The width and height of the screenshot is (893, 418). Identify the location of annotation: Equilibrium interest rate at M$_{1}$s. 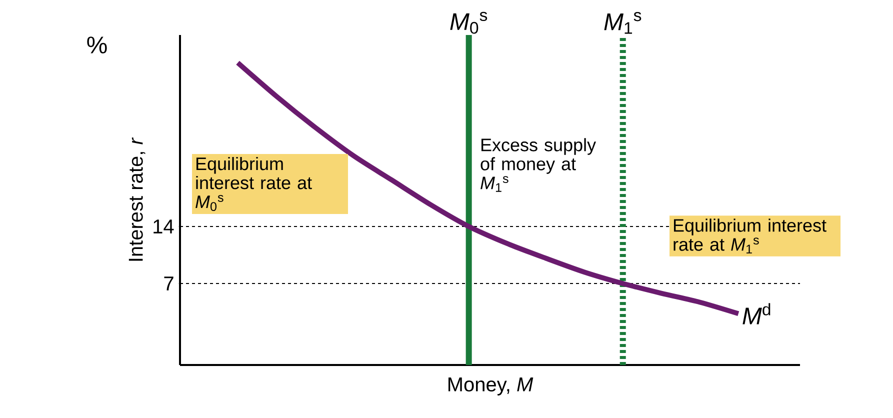
(750, 236).